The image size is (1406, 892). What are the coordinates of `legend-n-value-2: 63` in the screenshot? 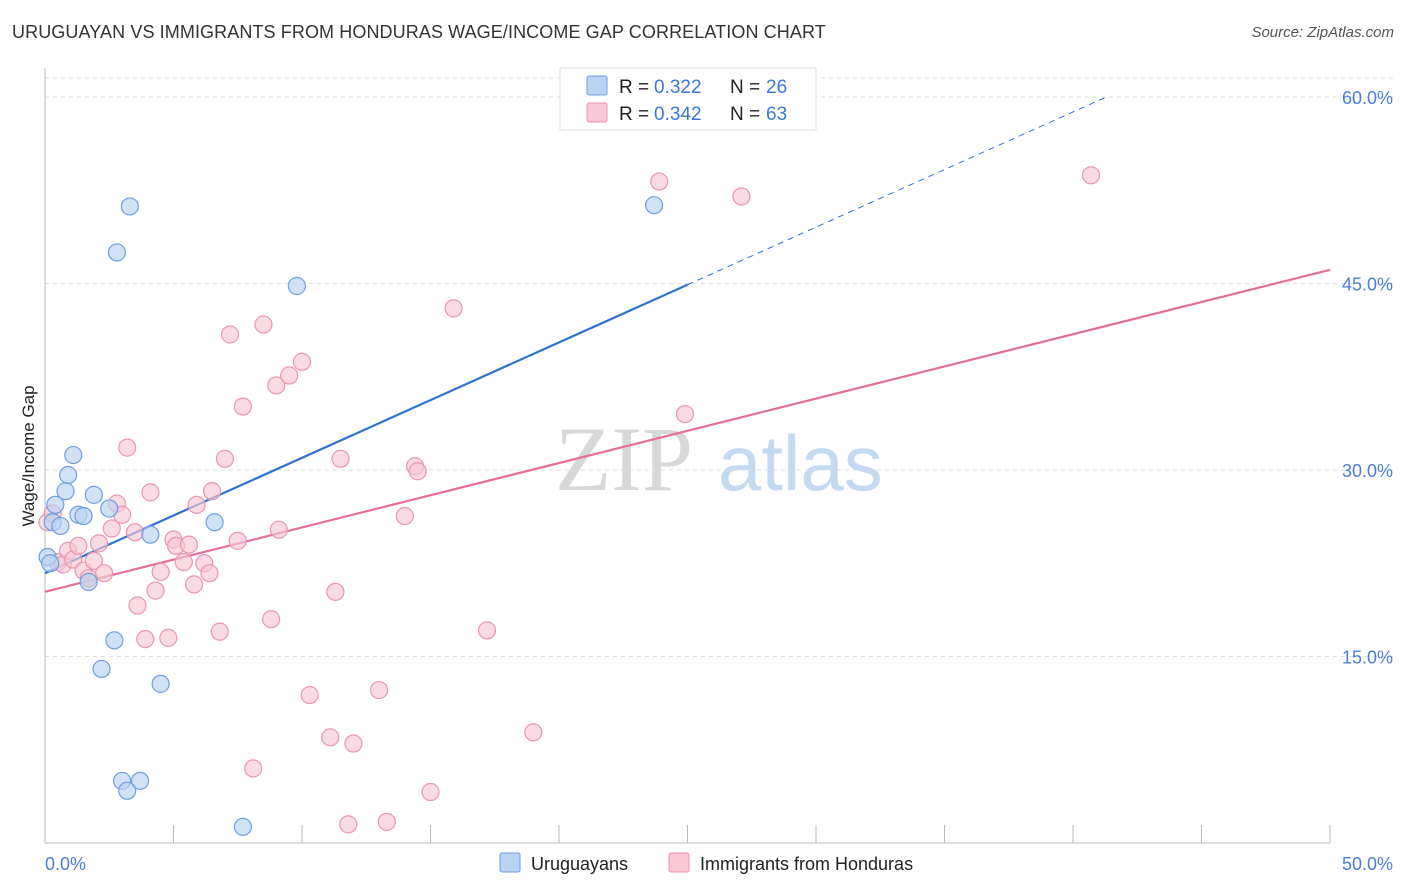 It's located at (776, 114).